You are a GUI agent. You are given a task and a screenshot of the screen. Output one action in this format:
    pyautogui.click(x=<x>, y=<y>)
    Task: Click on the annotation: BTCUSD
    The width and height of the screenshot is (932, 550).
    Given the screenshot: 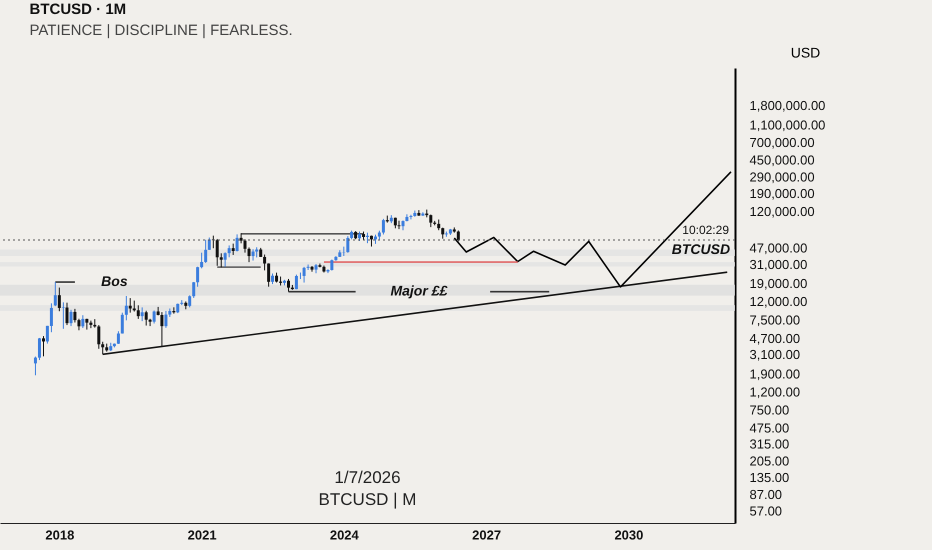 What is the action you would take?
    pyautogui.click(x=701, y=249)
    